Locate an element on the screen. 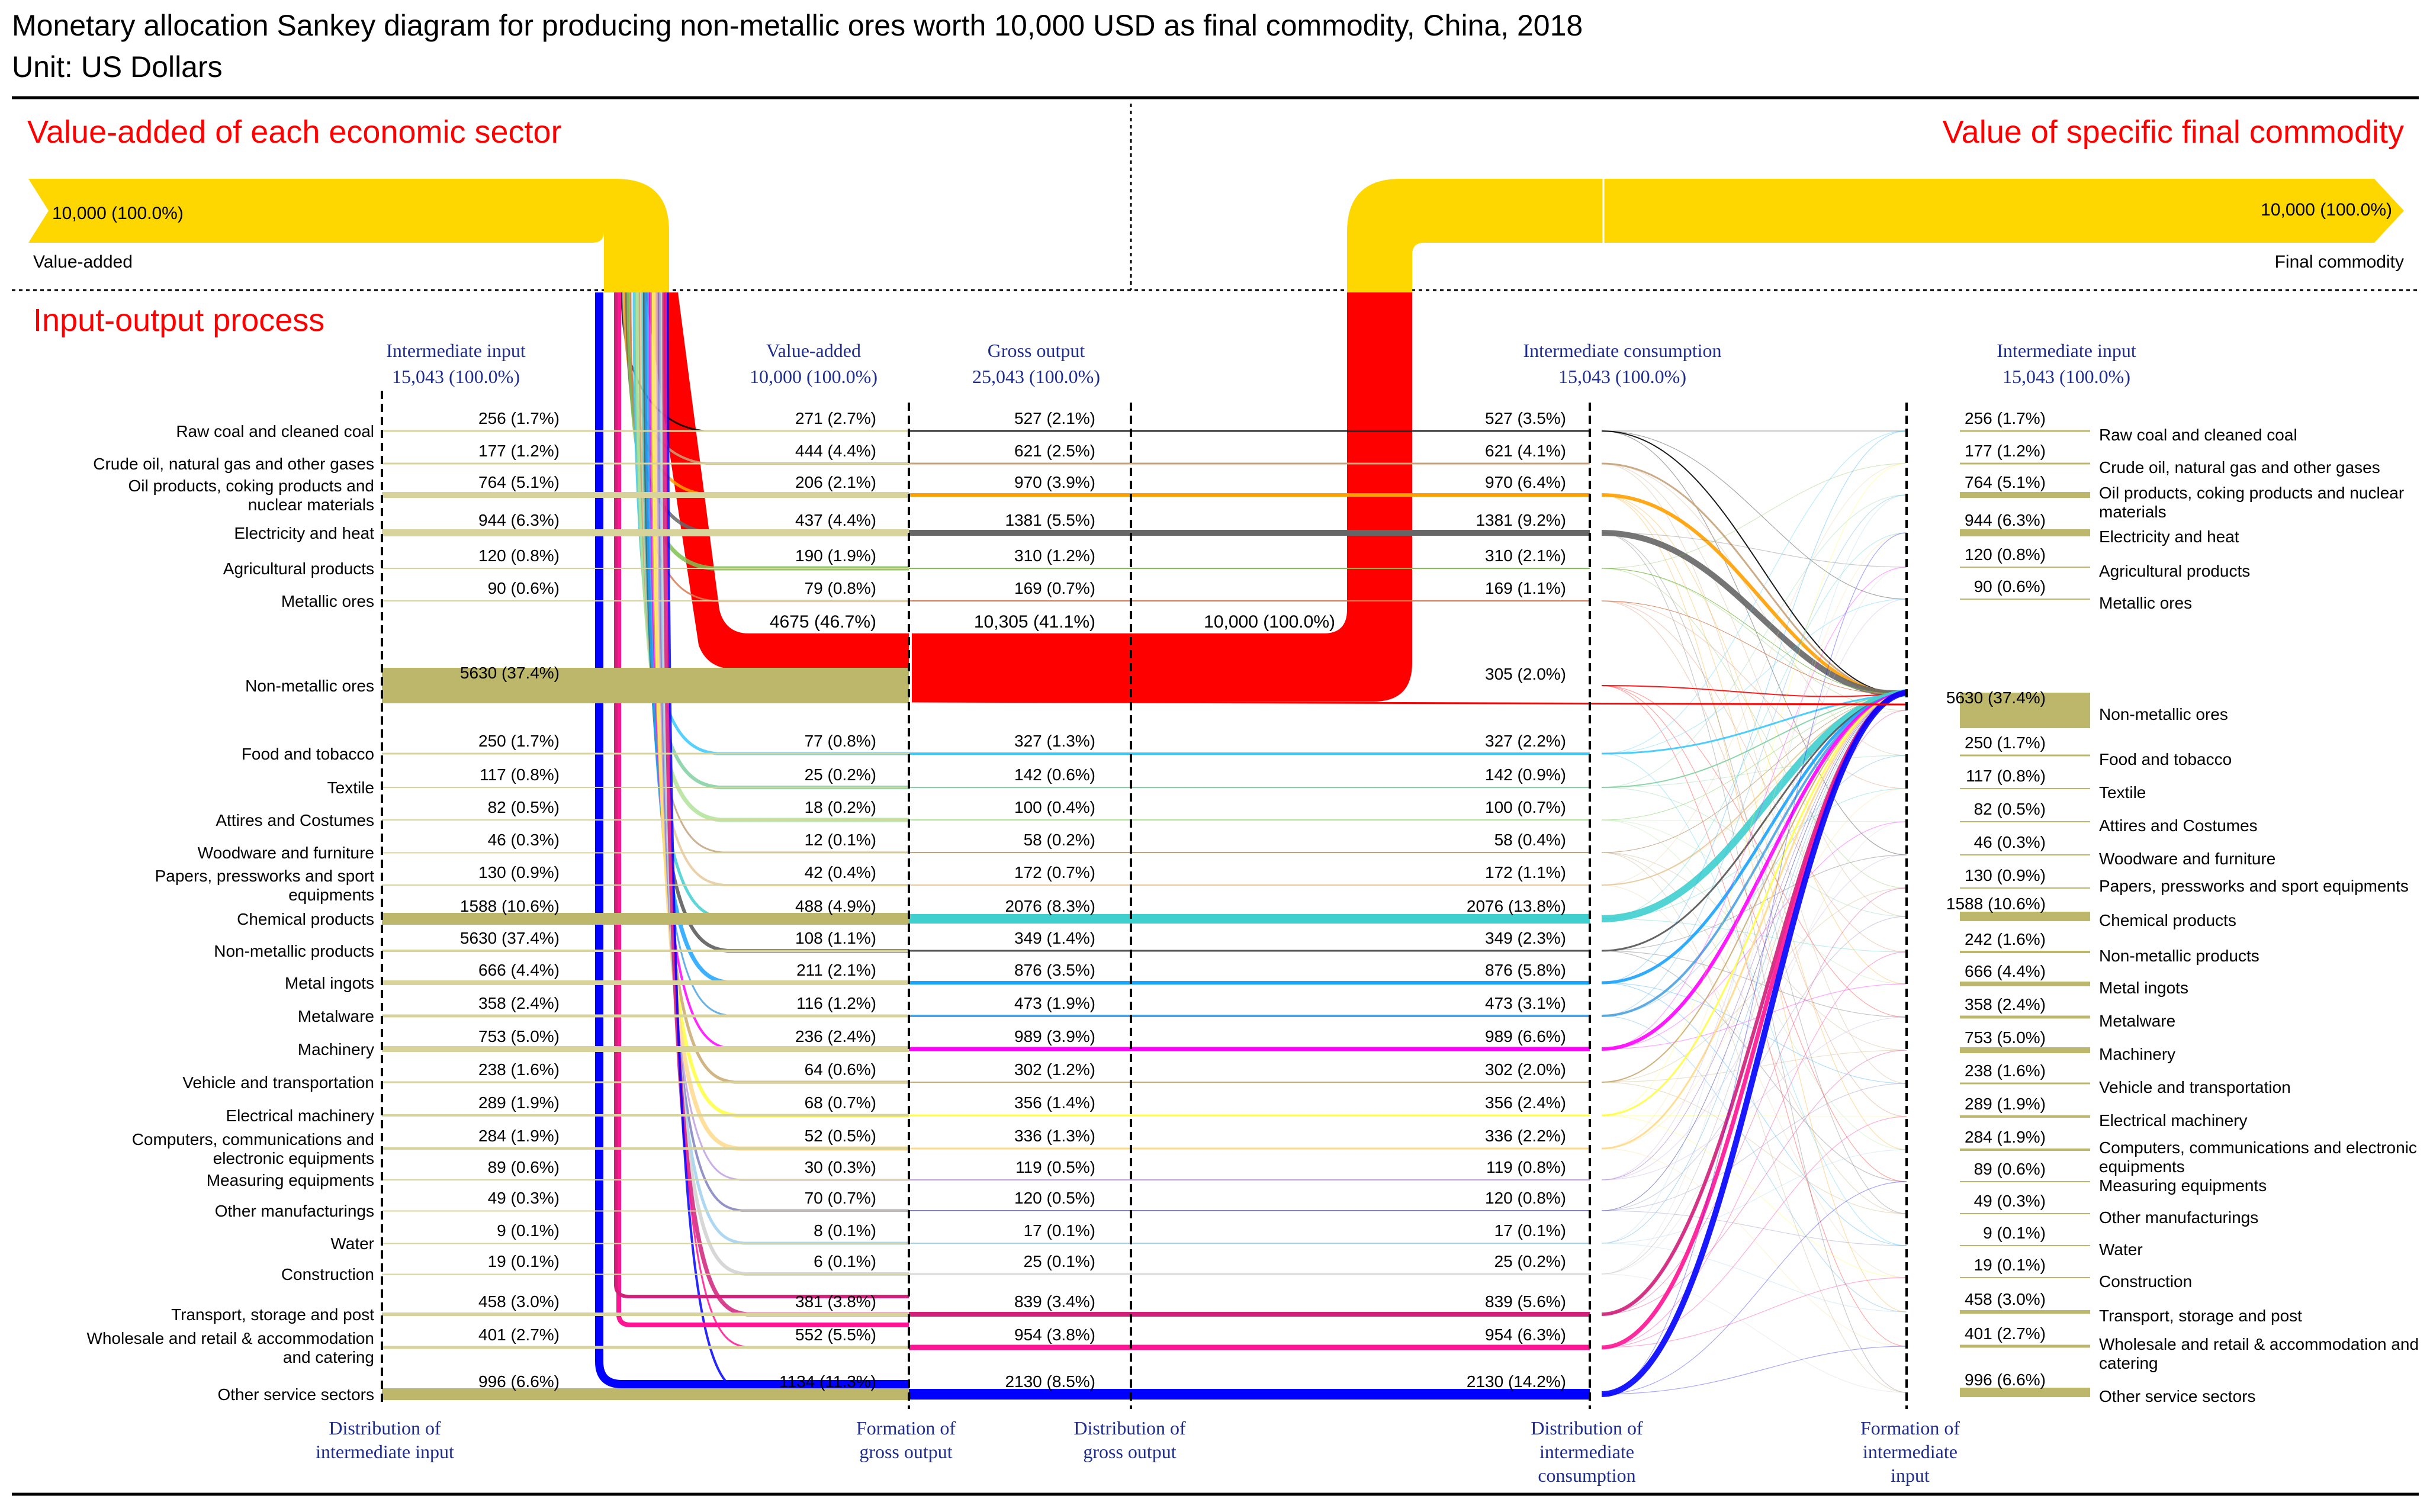  go-value-4: 310 (1.2%) is located at coordinates (1054, 555).